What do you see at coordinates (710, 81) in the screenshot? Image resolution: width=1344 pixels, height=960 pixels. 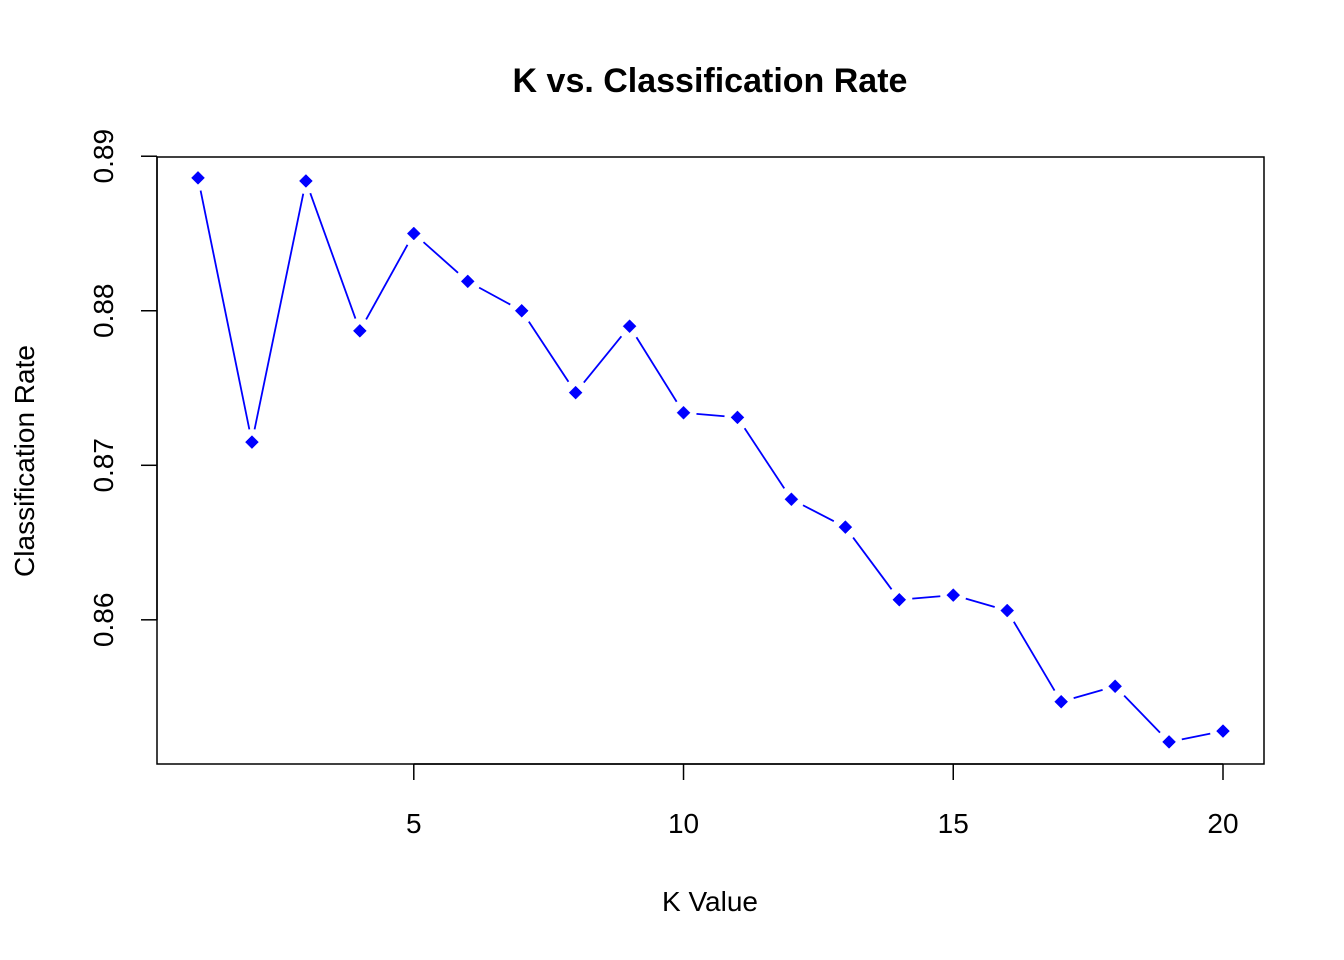 I see `chart-title: K vs. Classification Rate` at bounding box center [710, 81].